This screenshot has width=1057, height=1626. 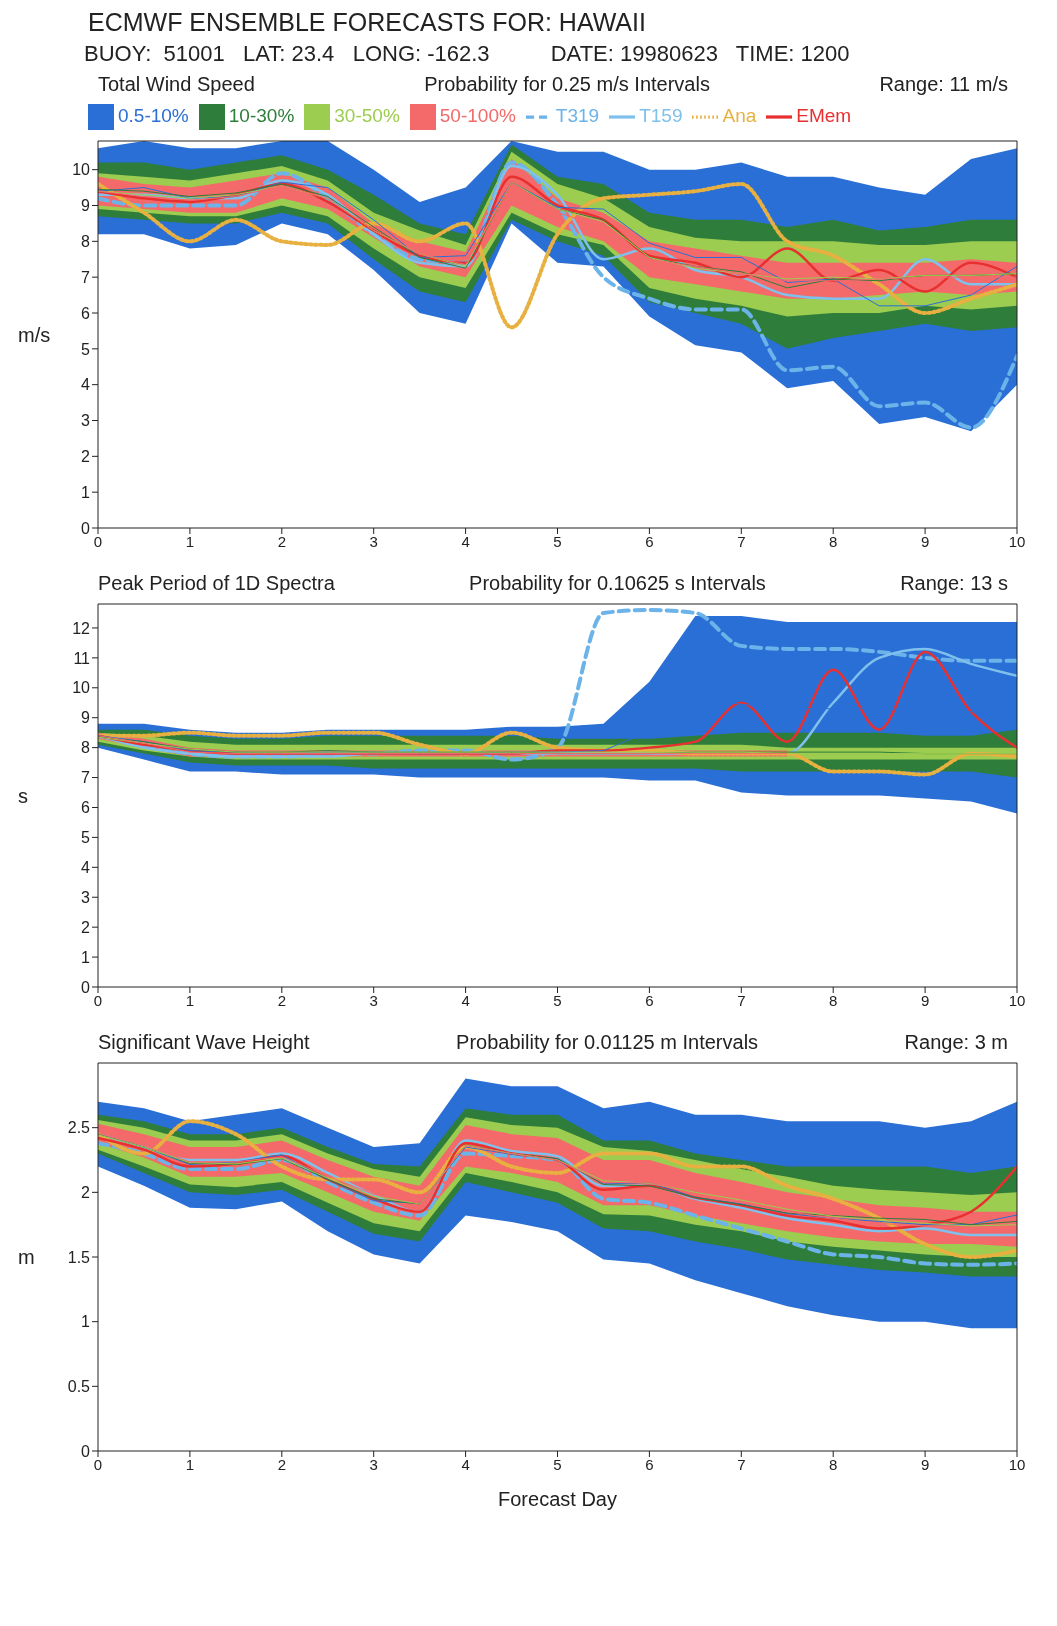 What do you see at coordinates (824, 116) in the screenshot?
I see `legend-label: EMem` at bounding box center [824, 116].